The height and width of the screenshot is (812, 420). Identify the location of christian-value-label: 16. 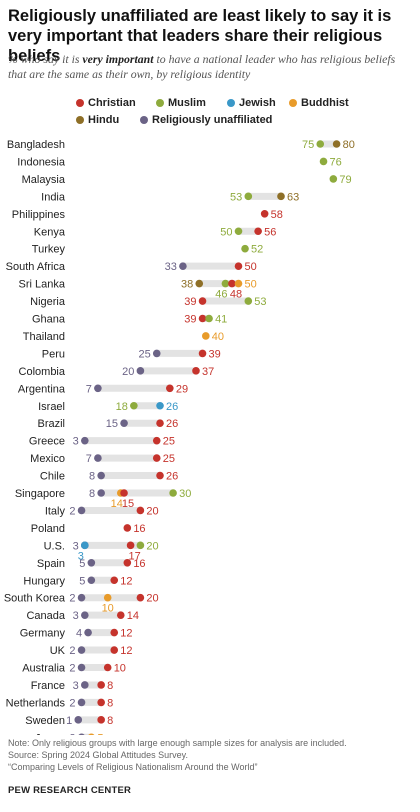
(139, 564).